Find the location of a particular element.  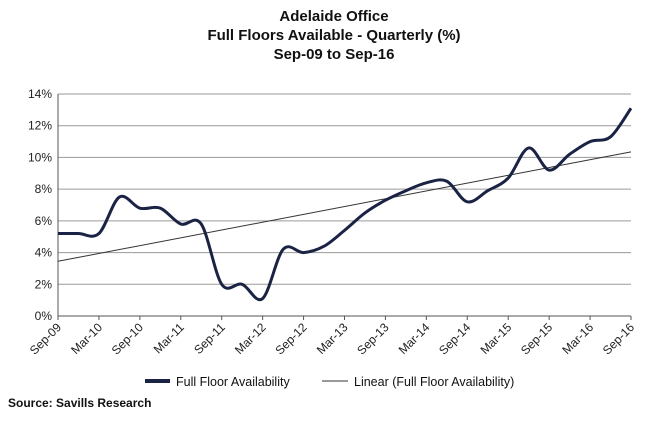

source-note: Source: Savills Research is located at coordinates (80, 403).